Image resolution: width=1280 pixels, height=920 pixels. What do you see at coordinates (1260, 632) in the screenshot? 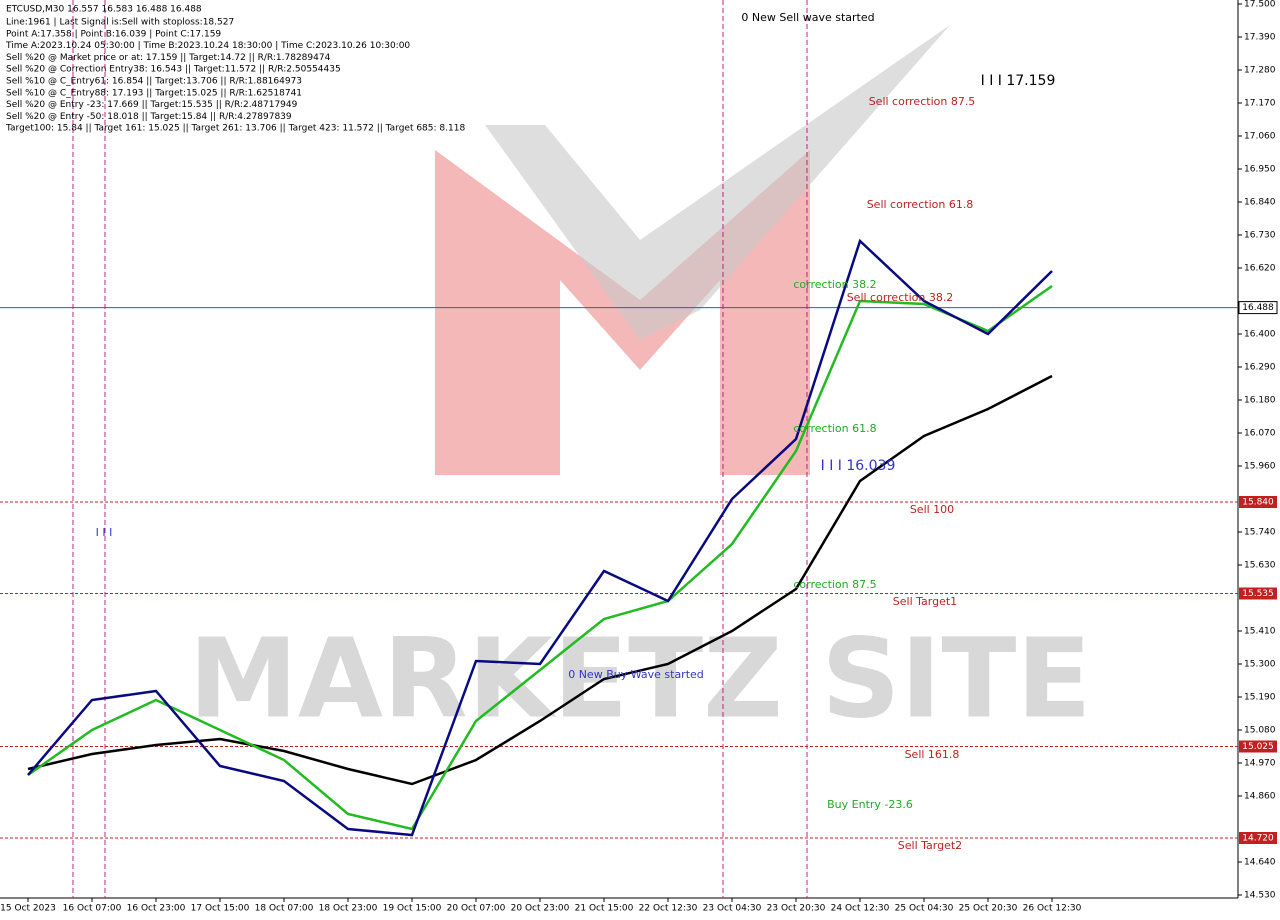
I see `y-tick-label: 15.410` at bounding box center [1260, 632].